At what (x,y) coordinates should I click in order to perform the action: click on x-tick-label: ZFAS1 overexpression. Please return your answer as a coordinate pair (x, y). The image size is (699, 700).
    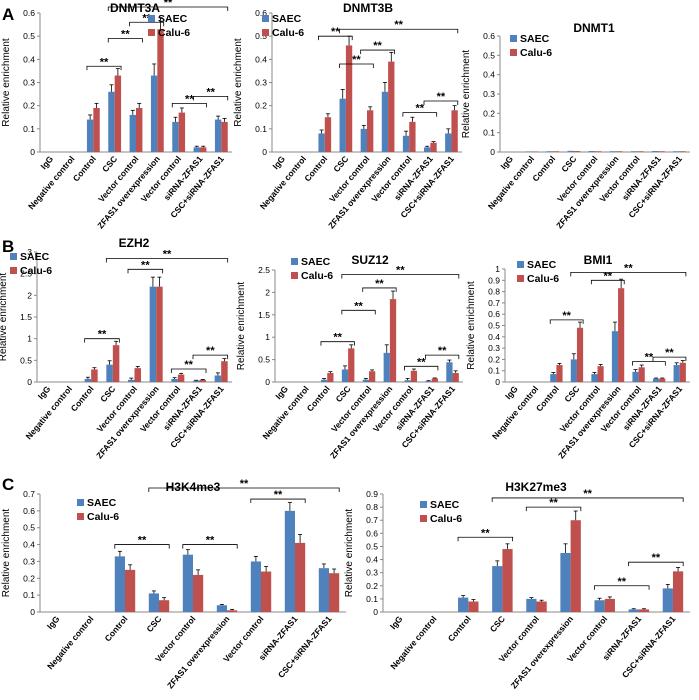
    Looking at the image, I should click on (198, 652).